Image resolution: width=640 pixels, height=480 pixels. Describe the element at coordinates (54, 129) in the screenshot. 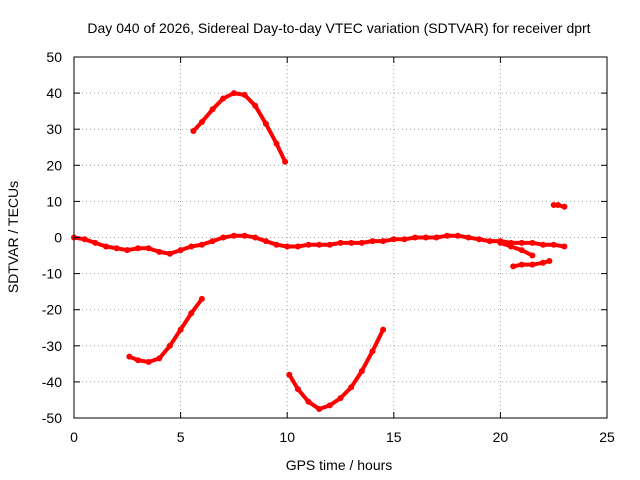

I see `y-tick-label: 30` at that location.